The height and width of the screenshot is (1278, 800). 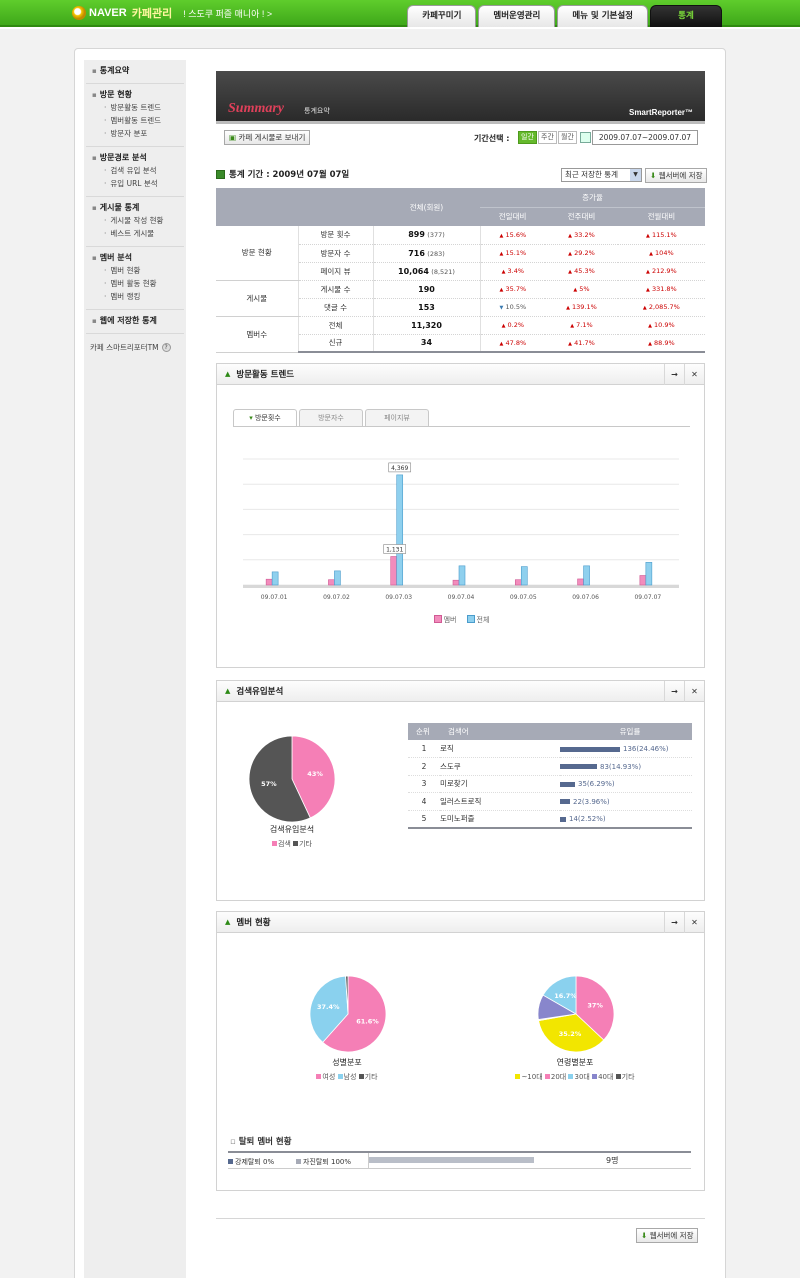 What do you see at coordinates (576, 1014) in the screenshot?
I see `age-pie-chart: 37% 35.2% 16.7%` at bounding box center [576, 1014].